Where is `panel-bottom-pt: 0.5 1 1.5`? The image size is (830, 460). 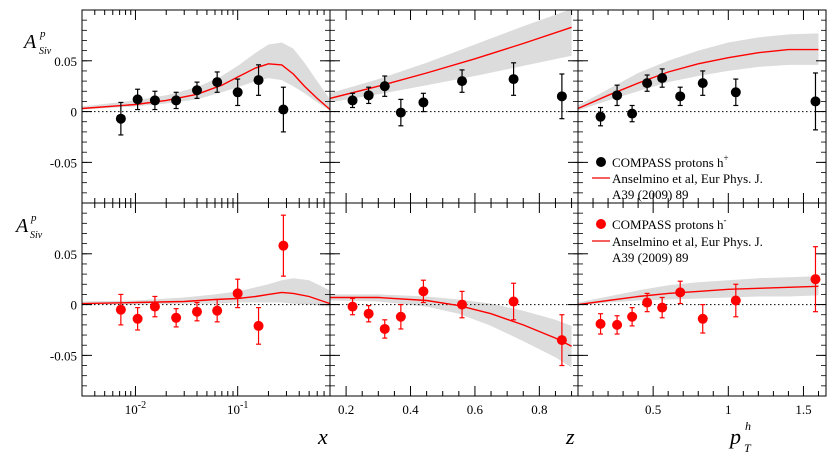
panel-bottom-pt: 0.5 1 1.5 is located at coordinates (702, 309).